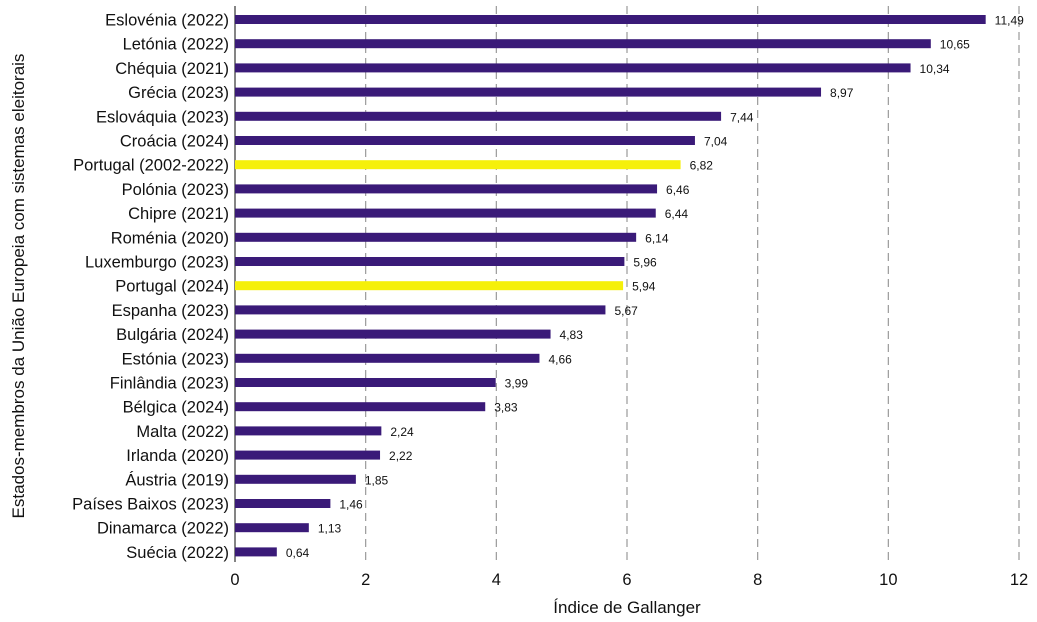 This screenshot has height=622, width=1037. Describe the element at coordinates (330, 529) in the screenshot. I see `value-label: 1,13` at that location.